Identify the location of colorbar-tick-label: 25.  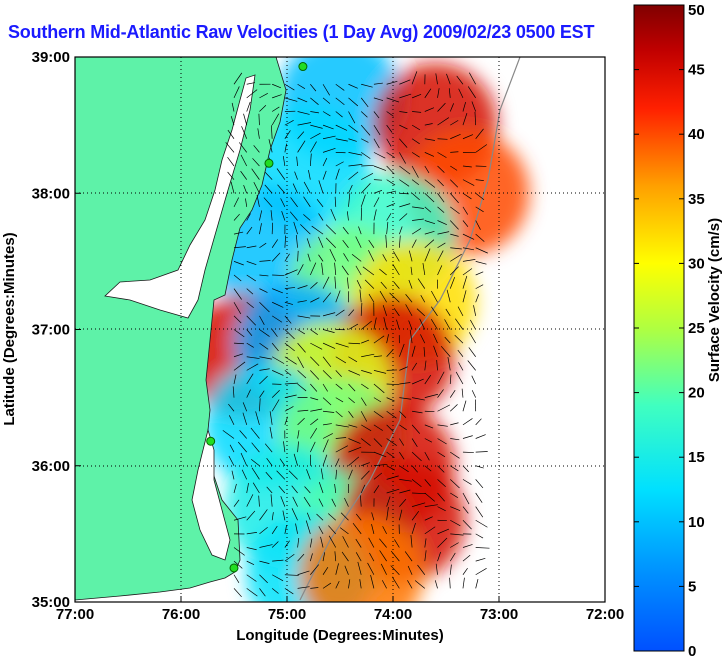
(696, 328).